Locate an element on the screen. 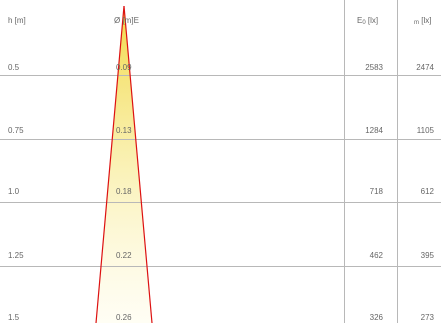 Image resolution: width=441 pixels, height=323 pixels. header-e0: E0 [lx] is located at coordinates (367, 22).